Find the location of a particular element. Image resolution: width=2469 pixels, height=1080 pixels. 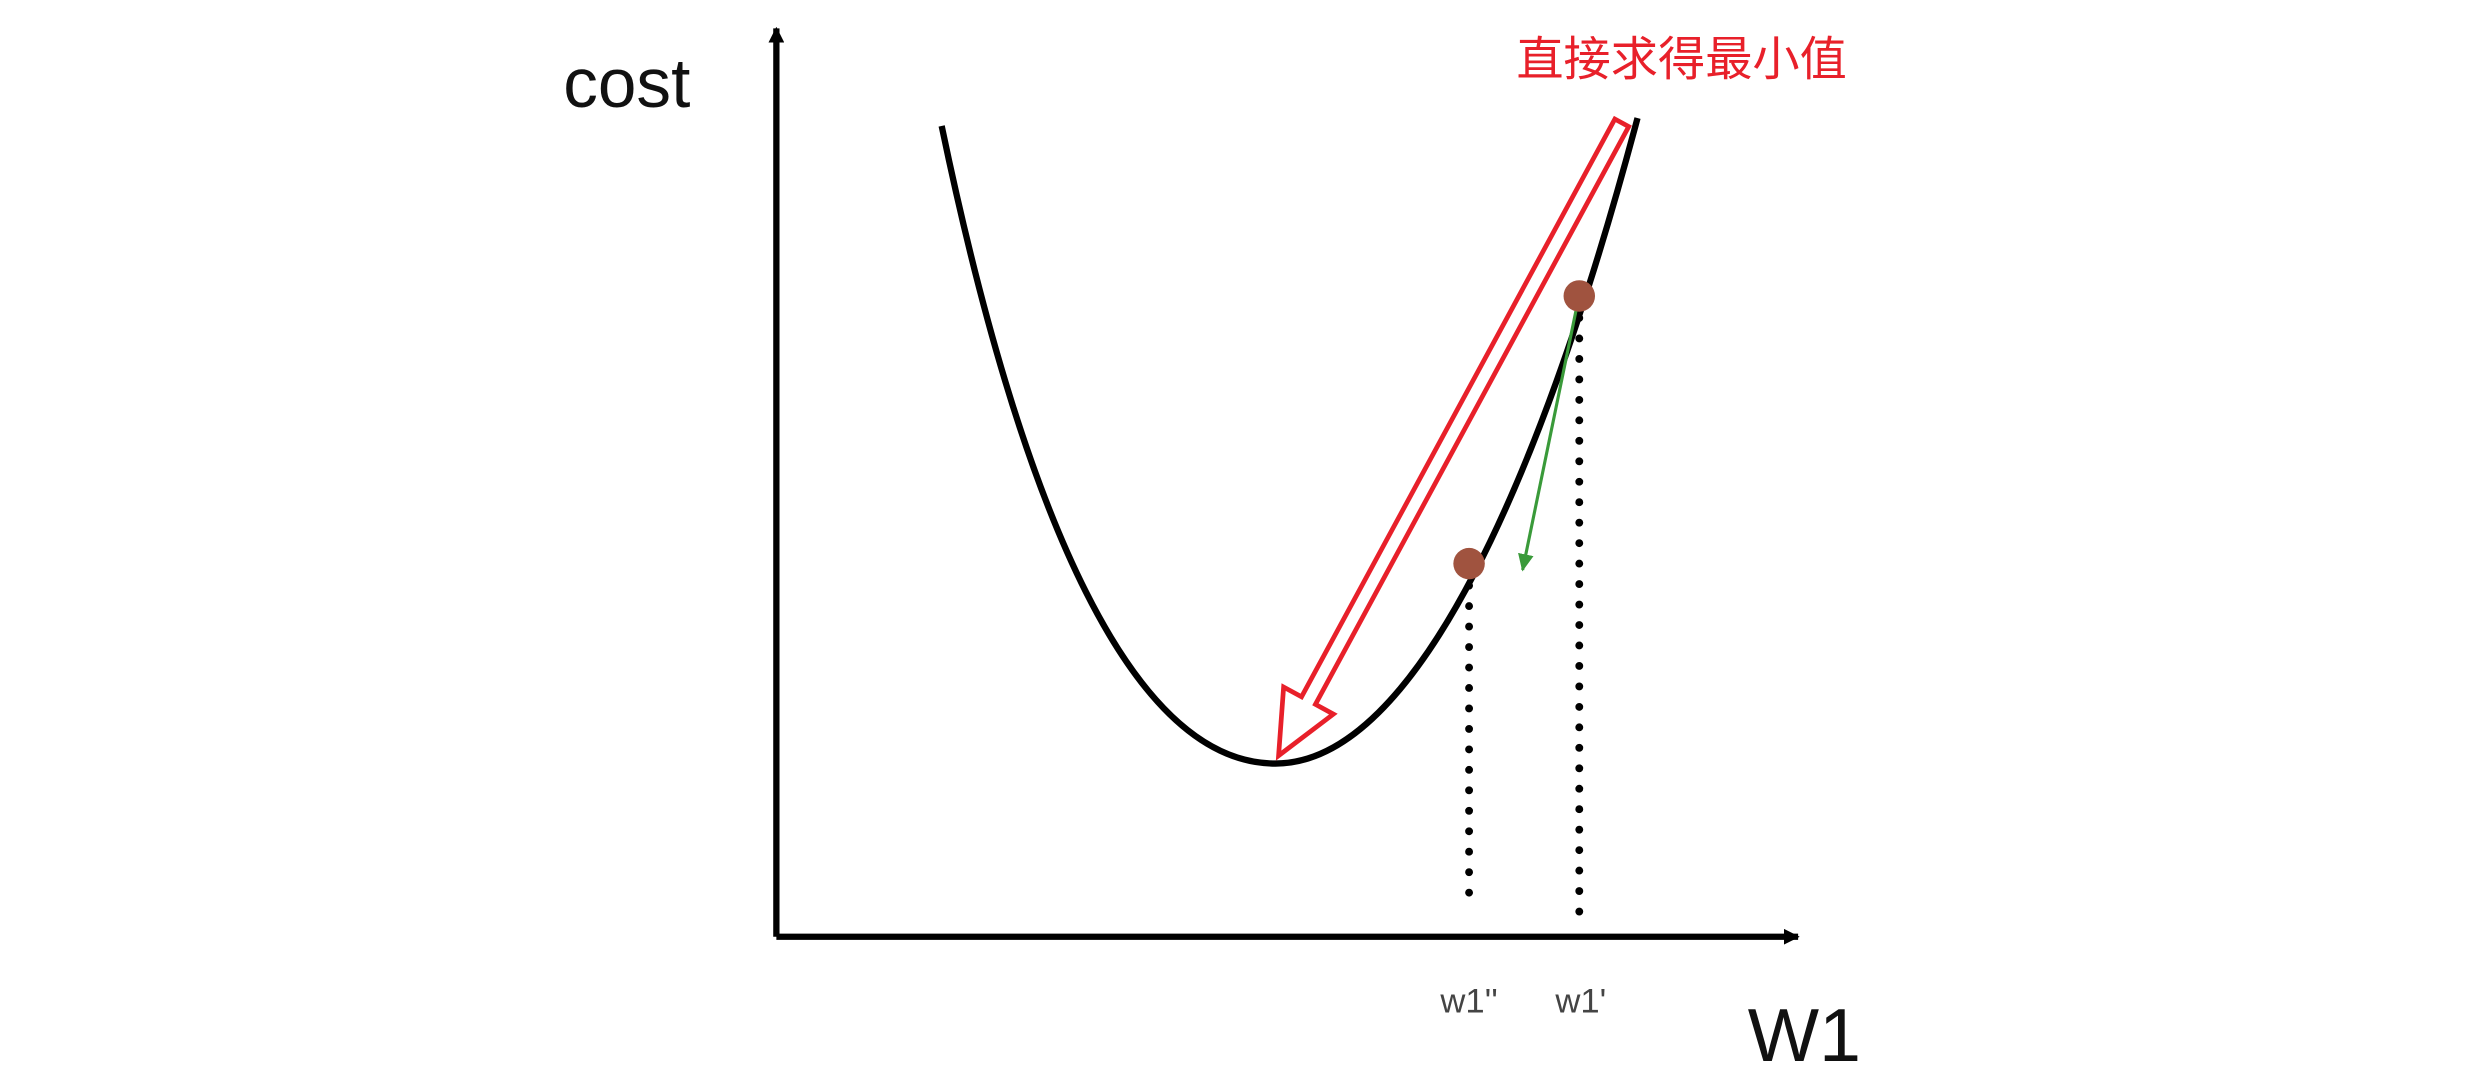

y-axis-label: cost is located at coordinates (626, 83).